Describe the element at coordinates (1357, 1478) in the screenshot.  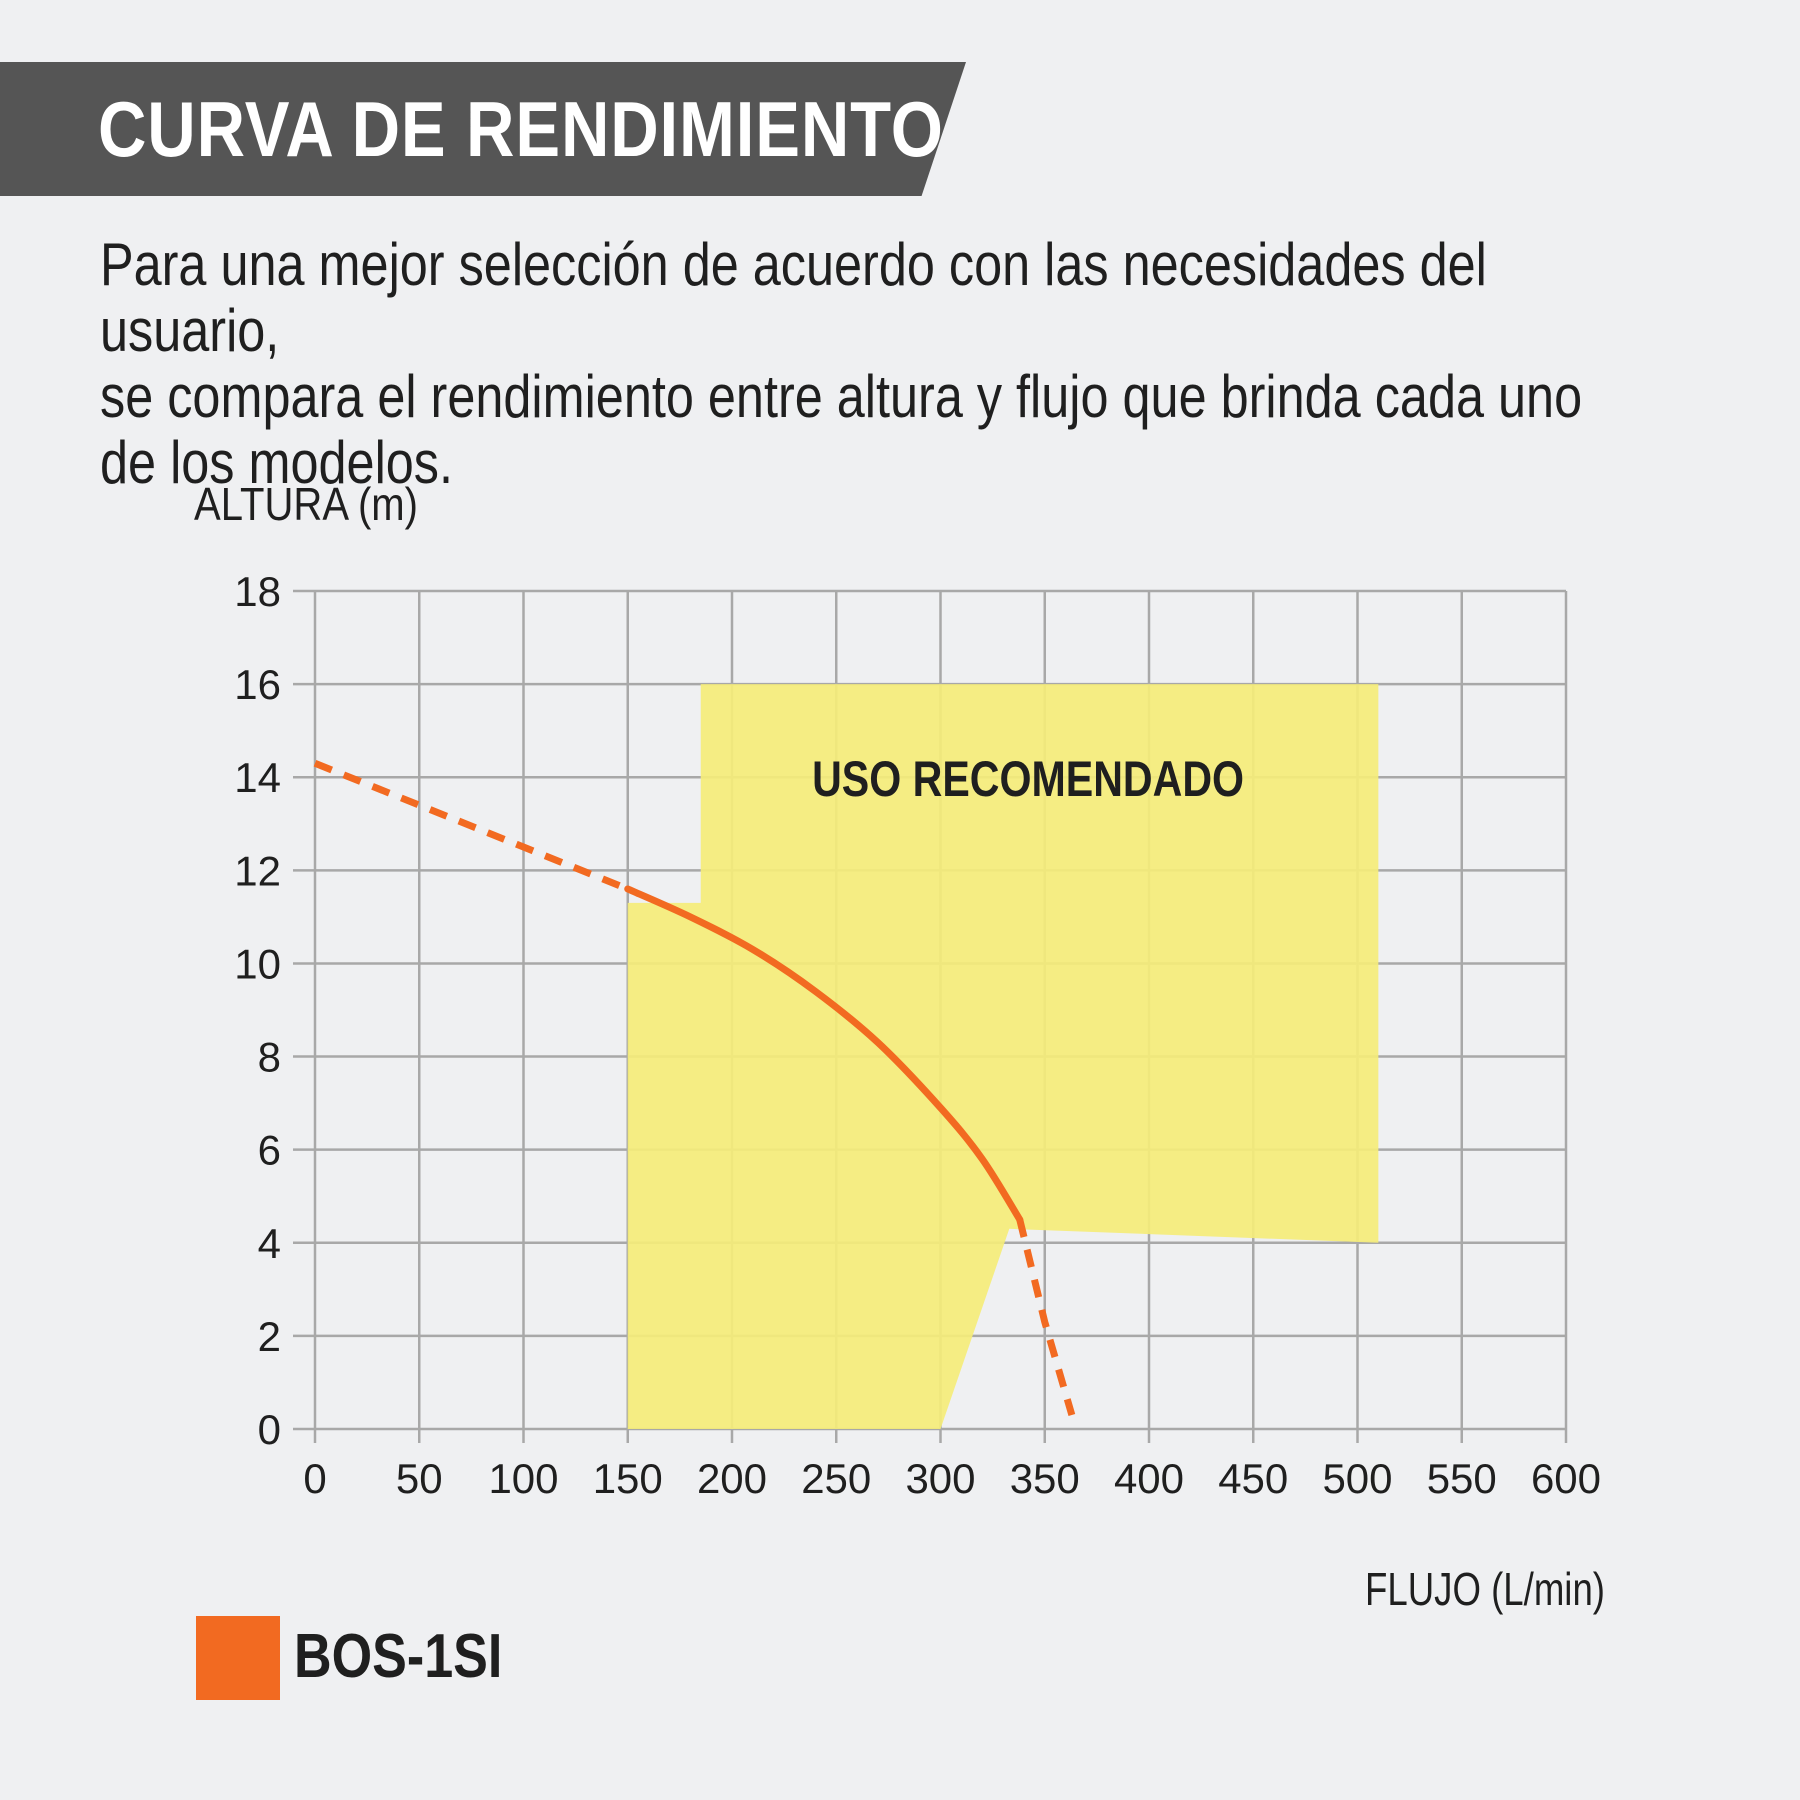
I see `x-tick-label: 500` at that location.